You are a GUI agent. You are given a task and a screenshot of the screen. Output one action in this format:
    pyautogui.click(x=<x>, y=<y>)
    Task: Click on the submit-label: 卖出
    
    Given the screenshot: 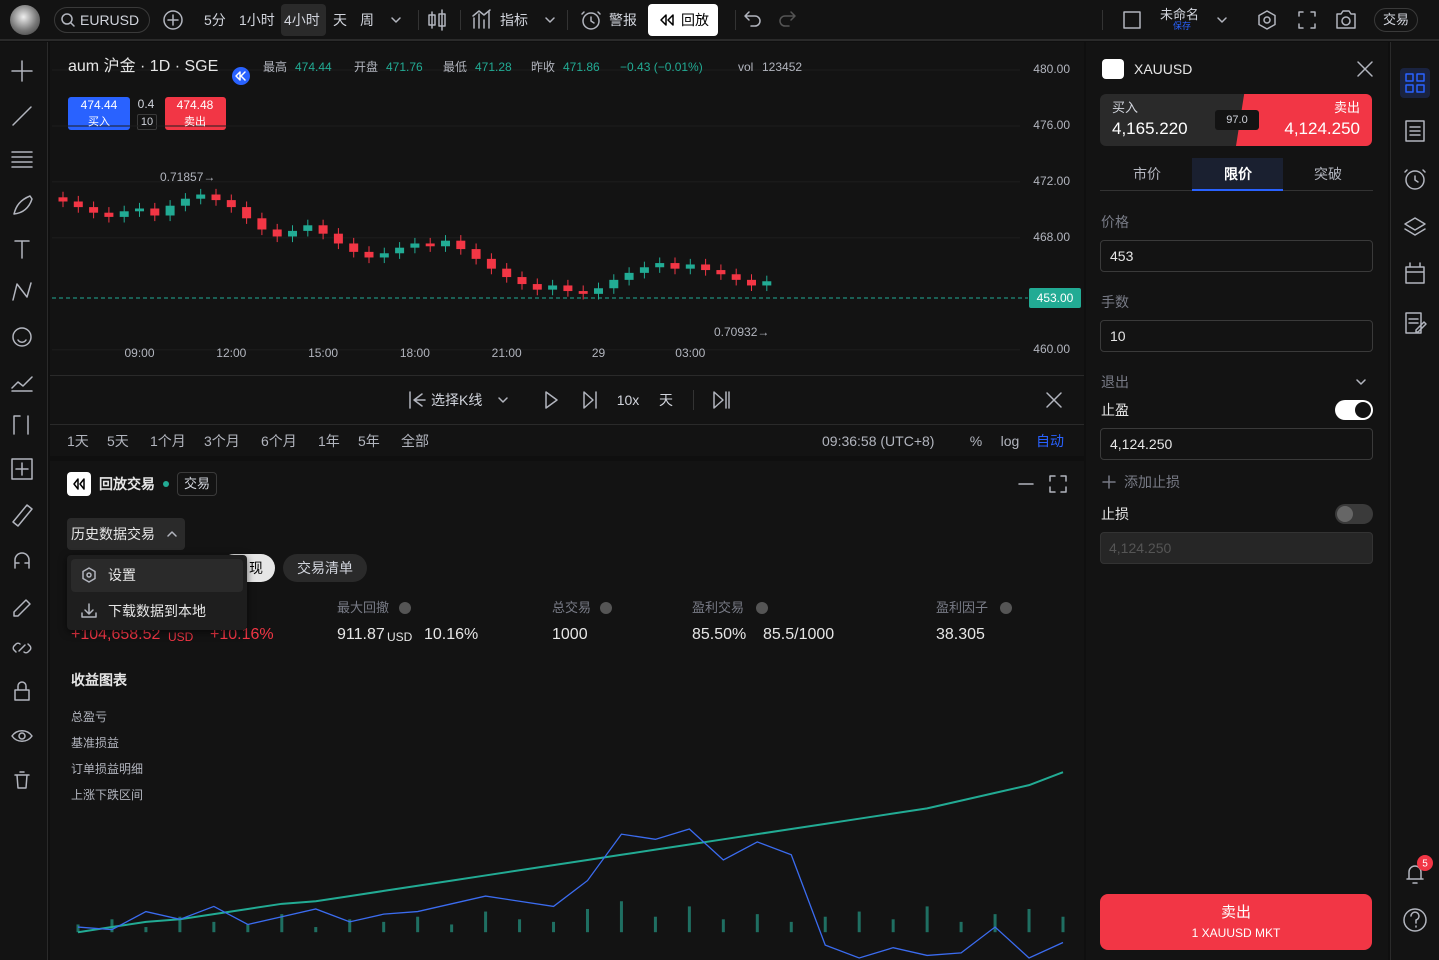 What is the action you would take?
    pyautogui.click(x=1236, y=912)
    